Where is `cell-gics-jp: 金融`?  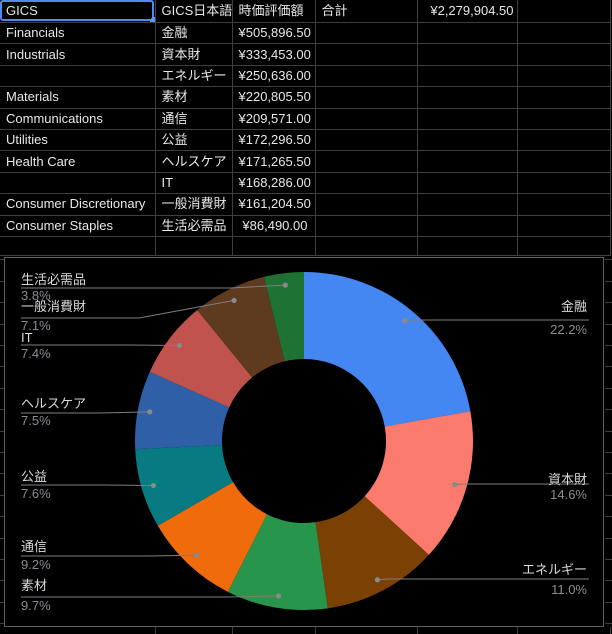
cell-gics-jp: 金融 is located at coordinates (194, 33).